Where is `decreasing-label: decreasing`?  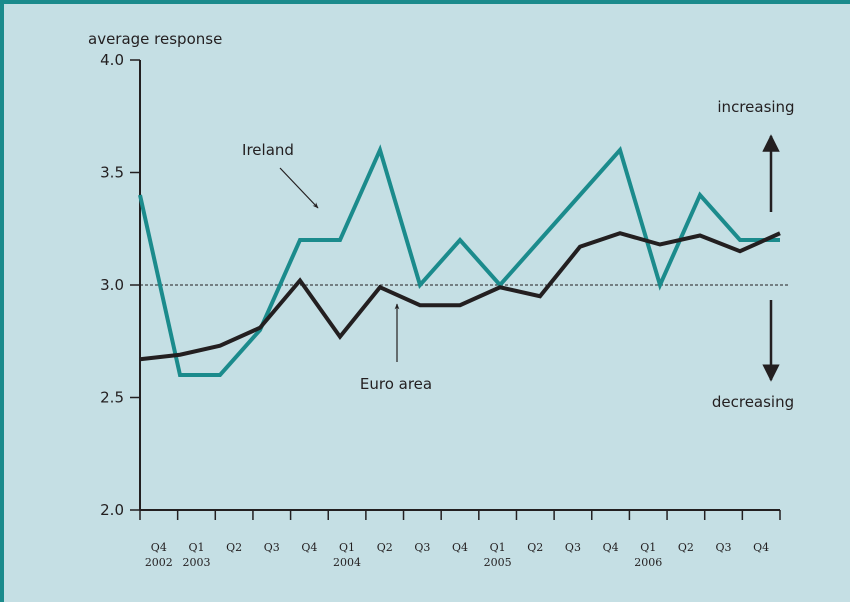 decreasing-label: decreasing is located at coordinates (753, 402).